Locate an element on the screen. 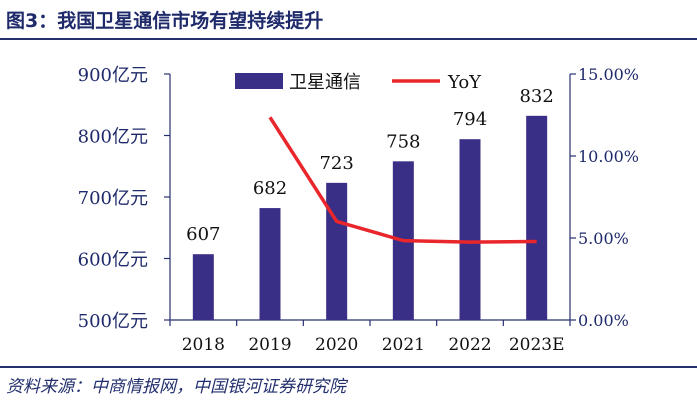 This screenshot has height=403, width=697. source-note: 资料来源：中商情报网，中国银河证券研究院 is located at coordinates (176, 387).